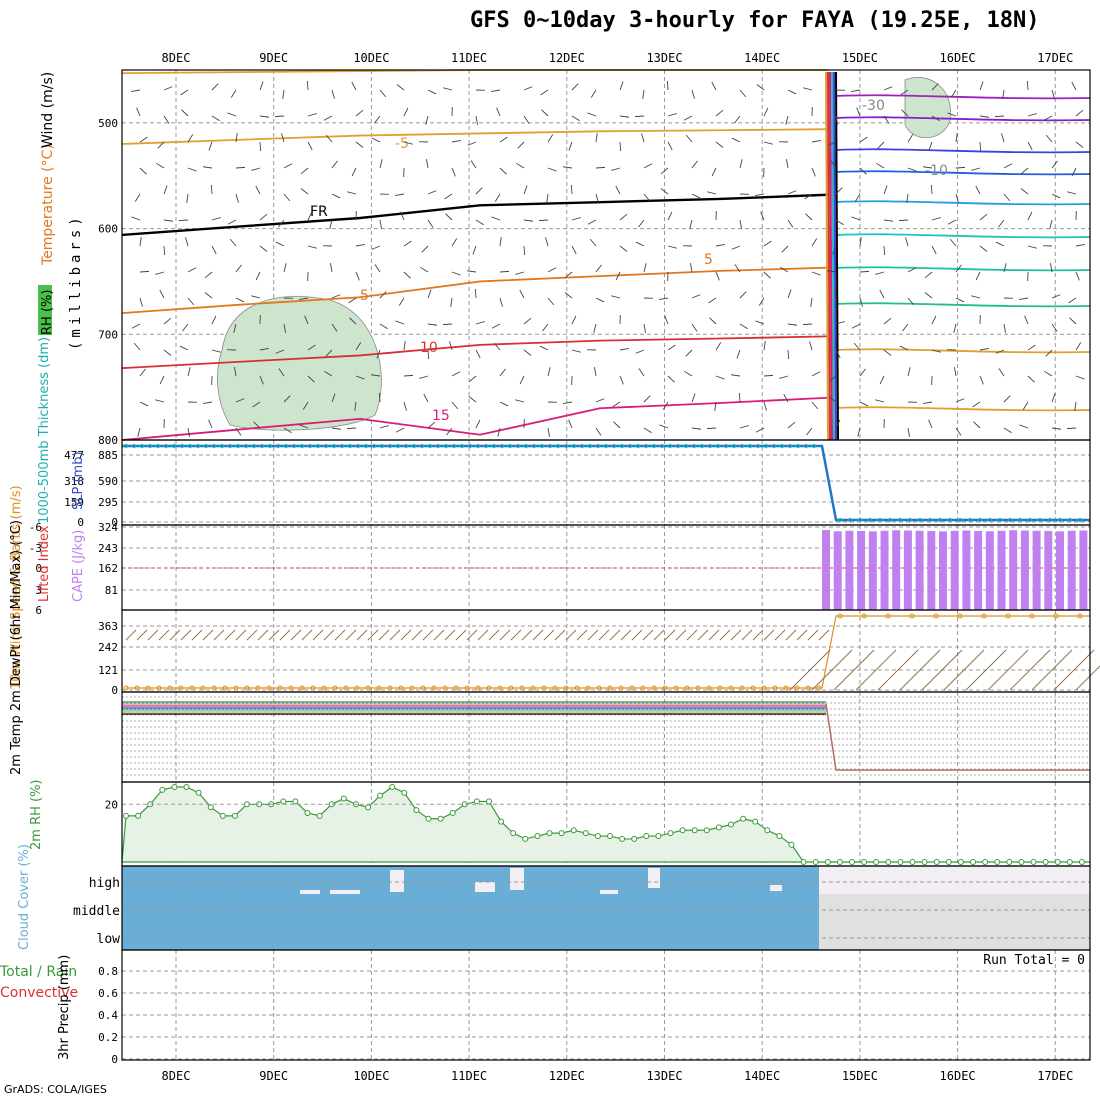  What do you see at coordinates (44, 430) in the screenshot?
I see `y-axis-label-thickness: 1000-500mb Thickness (dm)` at bounding box center [44, 430].